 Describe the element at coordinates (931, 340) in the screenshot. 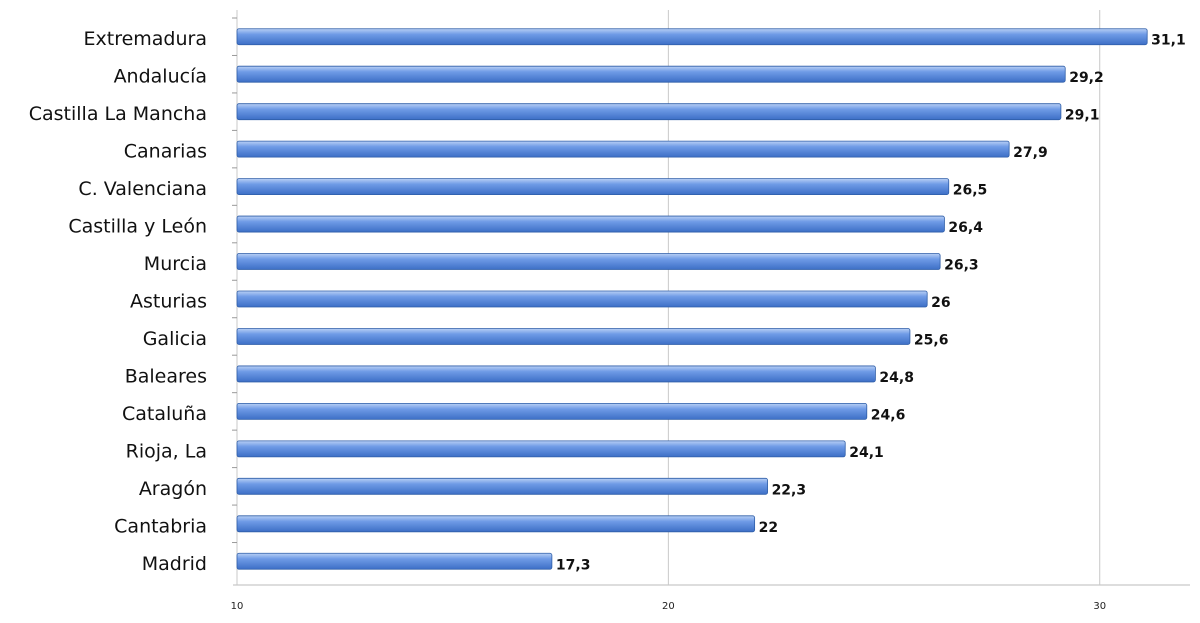

I see `value-label: 25,6` at that location.